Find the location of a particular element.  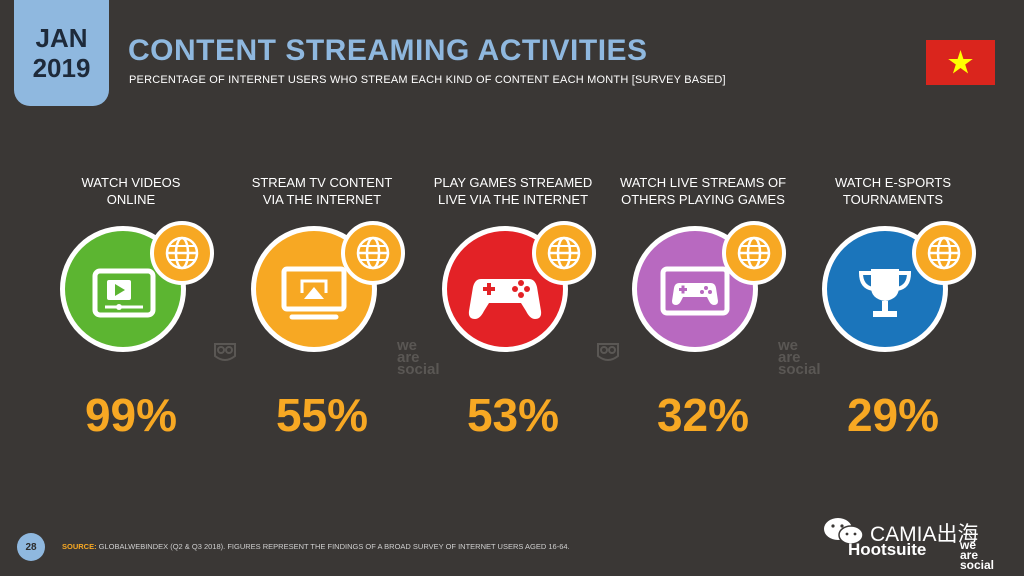

page-title: CONTENT STREAMING ACTIVITIES is located at coordinates (388, 50).